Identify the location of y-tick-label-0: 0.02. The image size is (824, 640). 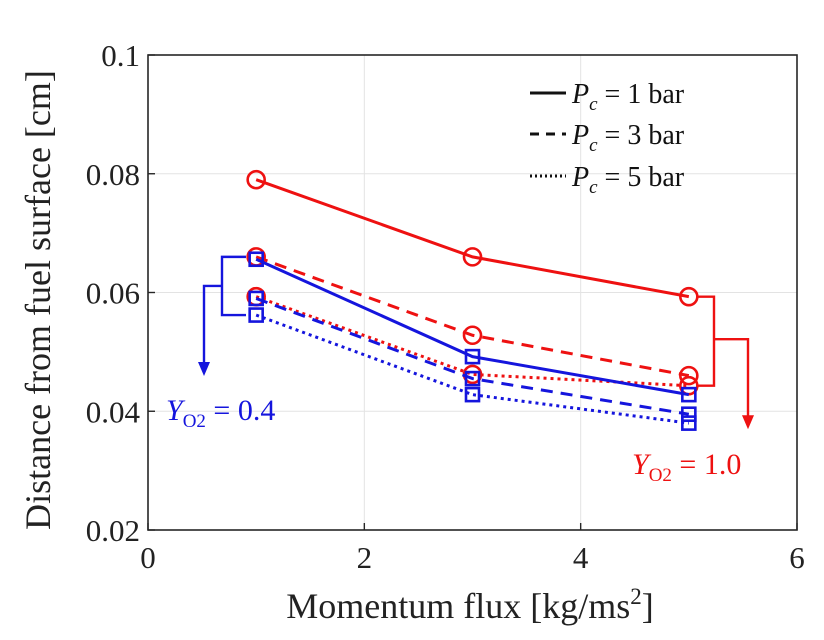
(113, 530).